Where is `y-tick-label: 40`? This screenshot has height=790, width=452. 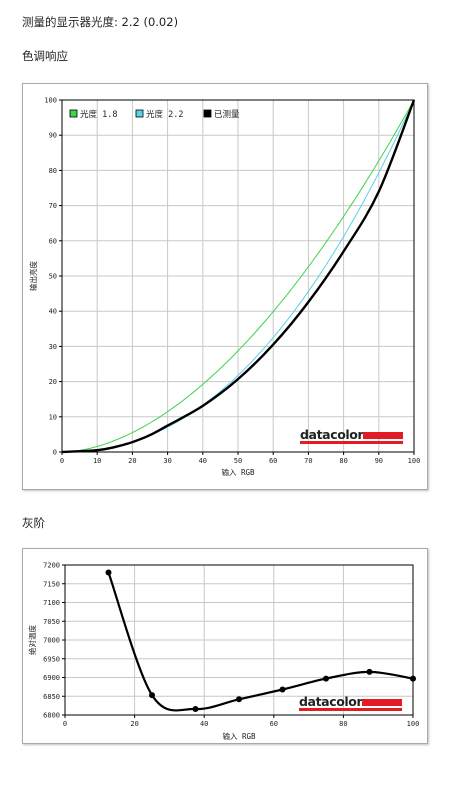
y-tick-label: 40 is located at coordinates (53, 312).